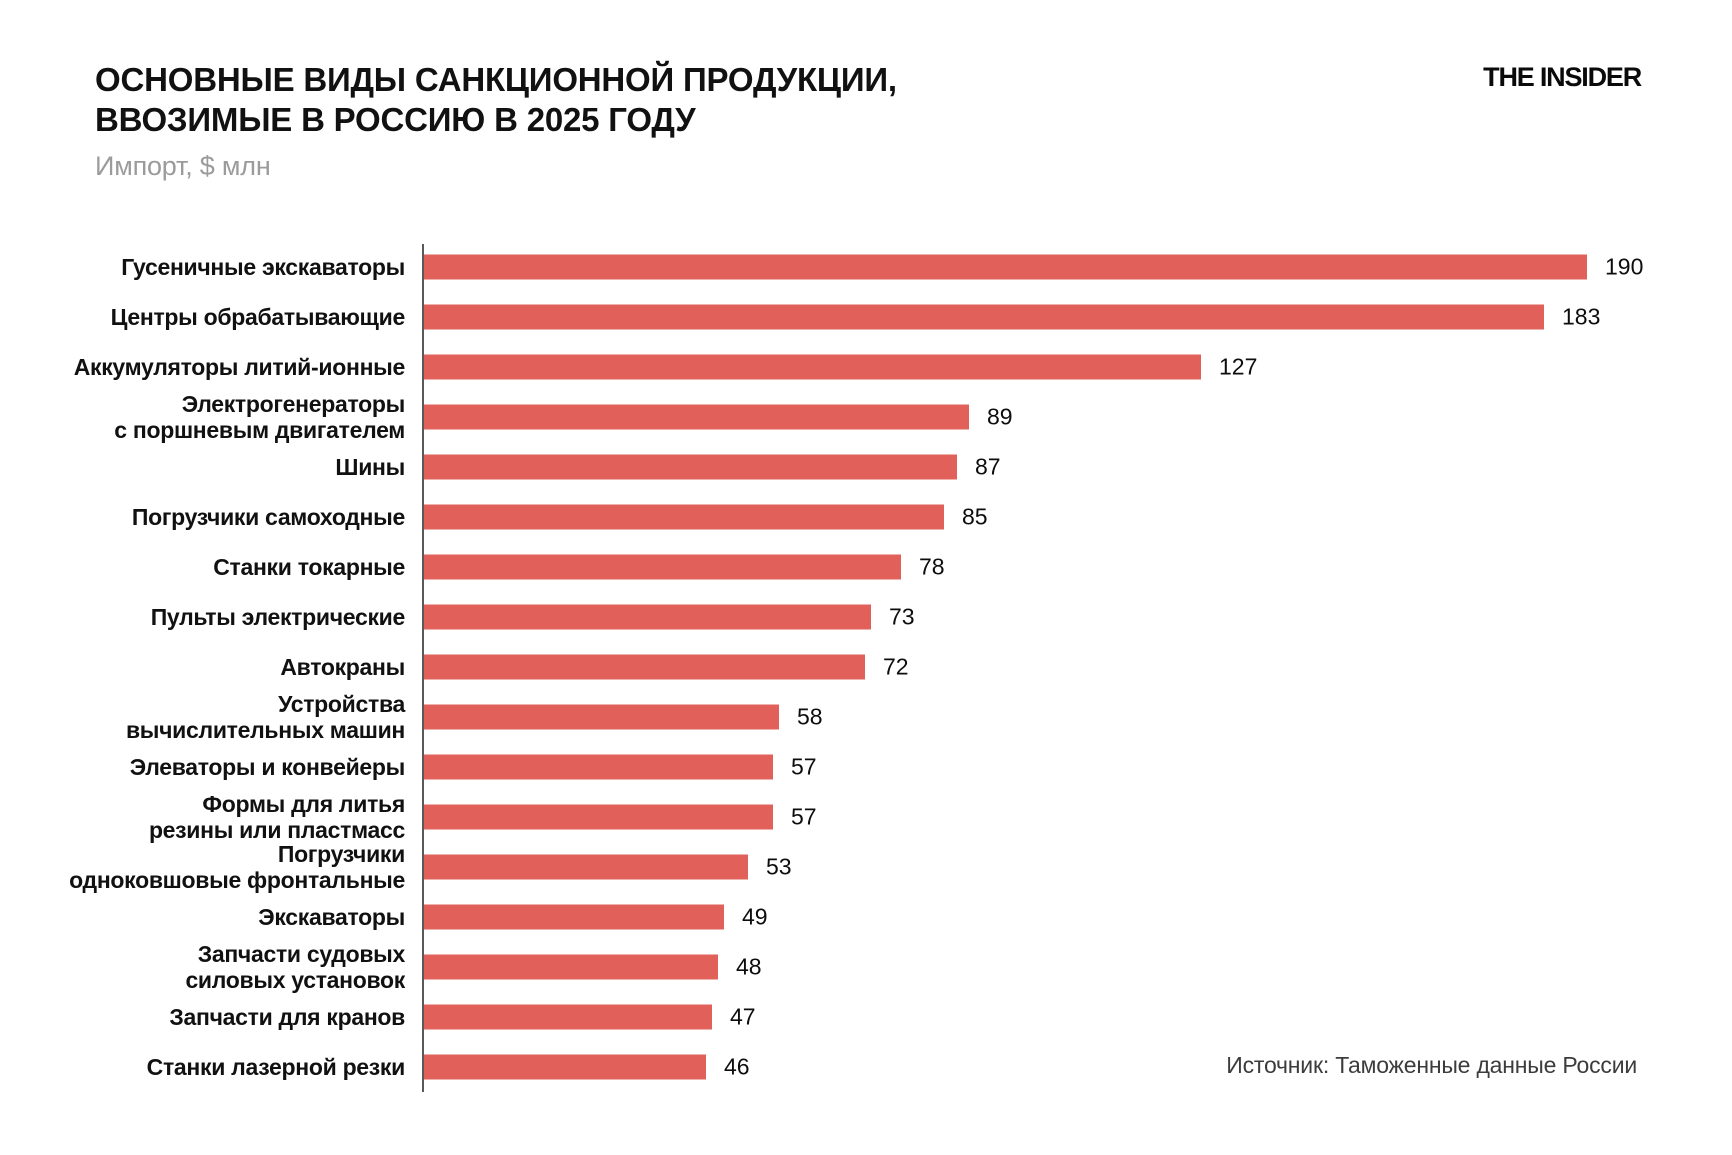  What do you see at coordinates (866, 1067) in the screenshot?
I see `chart-row: Станки лазерной резки 46` at bounding box center [866, 1067].